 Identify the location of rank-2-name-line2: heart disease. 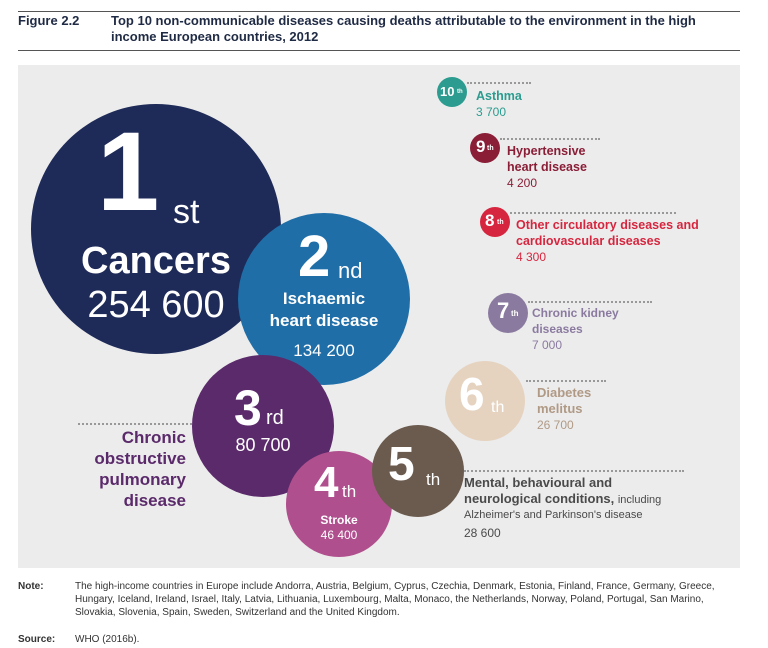
(324, 320).